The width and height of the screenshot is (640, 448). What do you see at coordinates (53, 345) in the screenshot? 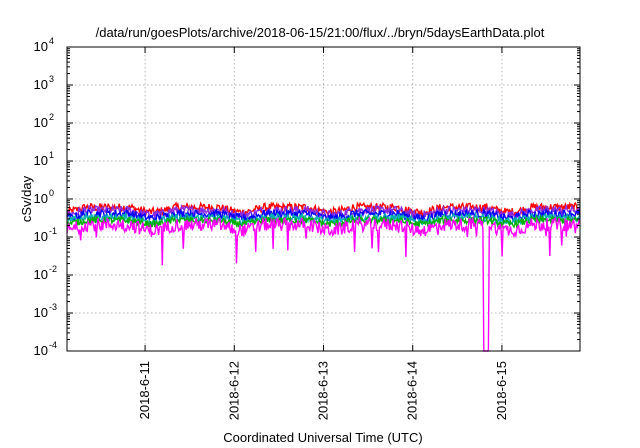
I see `y-tick-exponent: -4` at bounding box center [53, 345].